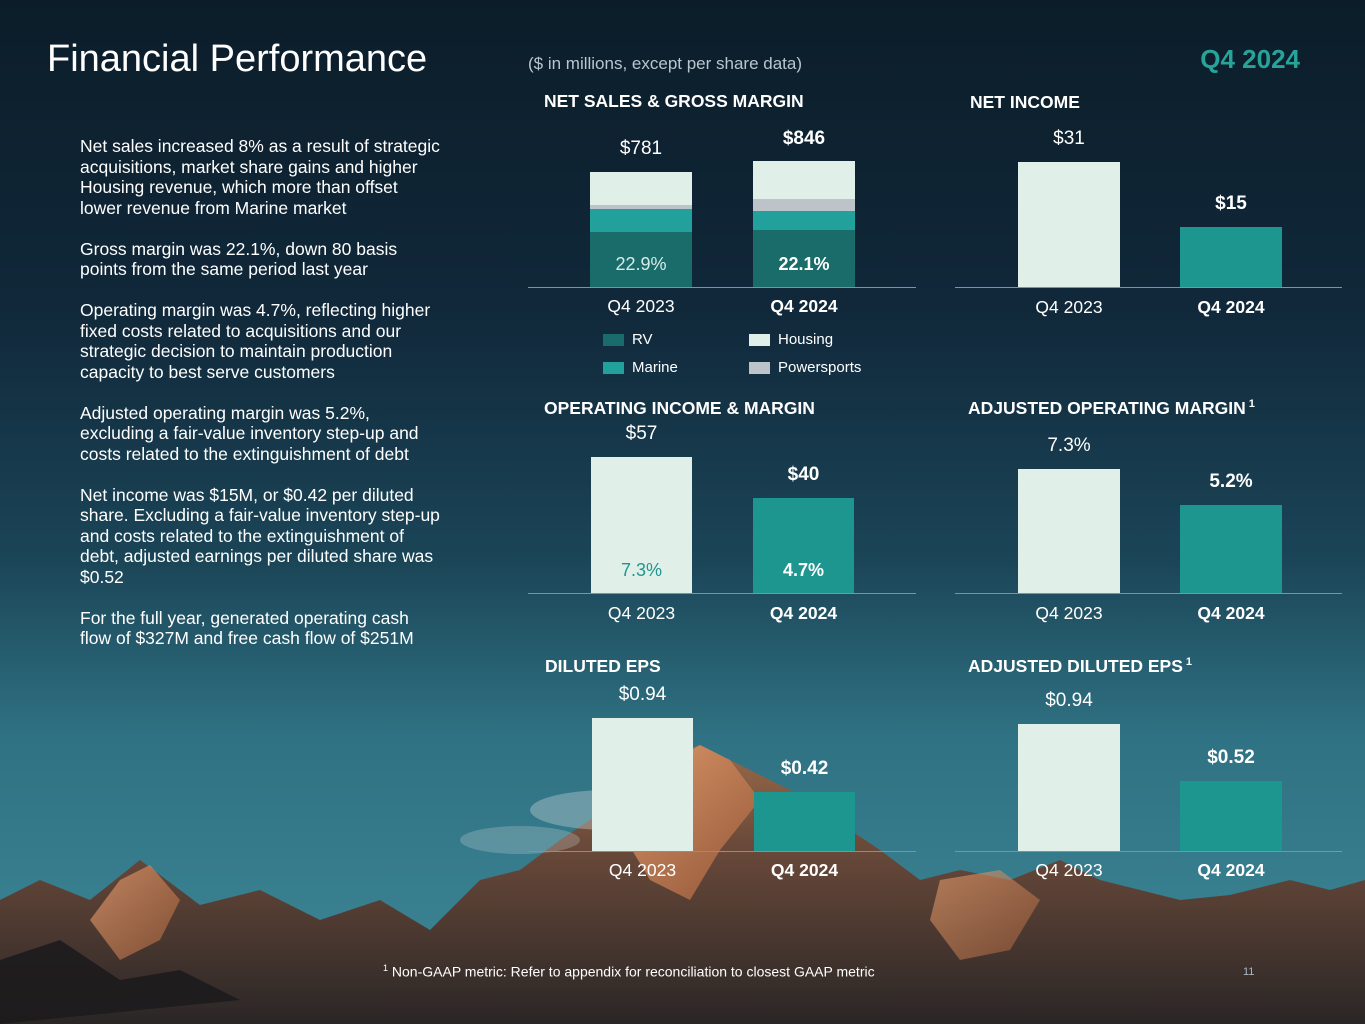  What do you see at coordinates (759, 339) in the screenshot?
I see `legend-swatch-housing` at bounding box center [759, 339].